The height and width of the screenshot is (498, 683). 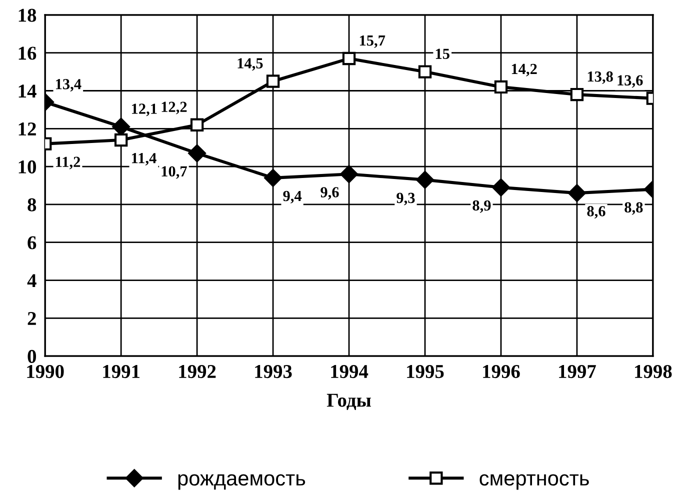 What do you see at coordinates (31, 281) in the screenshot?
I see `y-tick-label: 4` at bounding box center [31, 281].